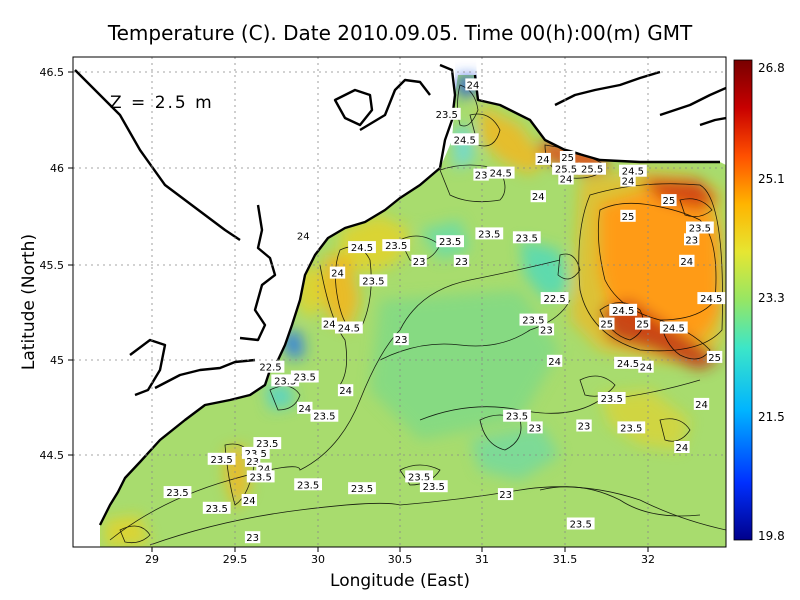  What do you see at coordinates (771, 298) in the screenshot?
I see `colorbar-label: 23.3` at bounding box center [771, 298].